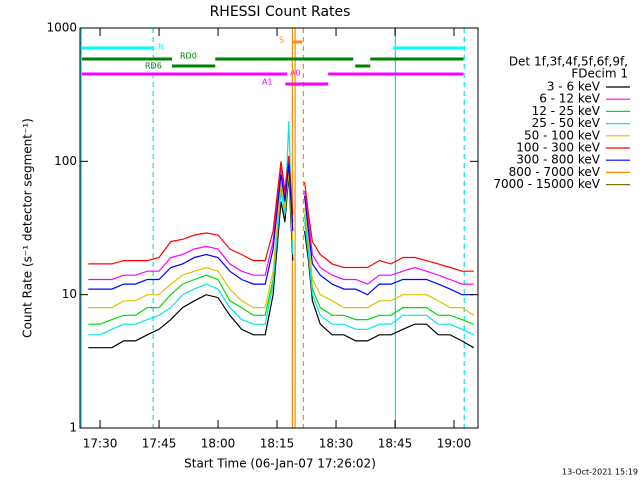 The height and width of the screenshot is (480, 640). What do you see at coordinates (546, 184) in the screenshot?
I see `legend-label: 7000 - 15000 keV` at bounding box center [546, 184].